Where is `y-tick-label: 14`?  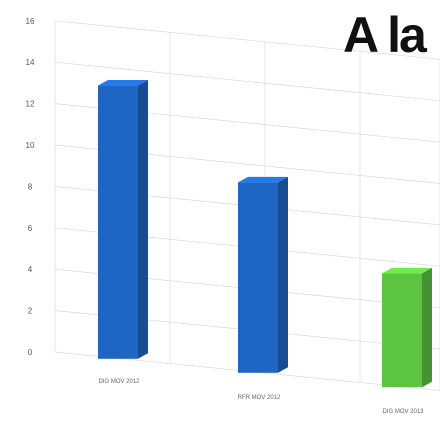 y-tick-label: 14 is located at coordinates (30, 62).